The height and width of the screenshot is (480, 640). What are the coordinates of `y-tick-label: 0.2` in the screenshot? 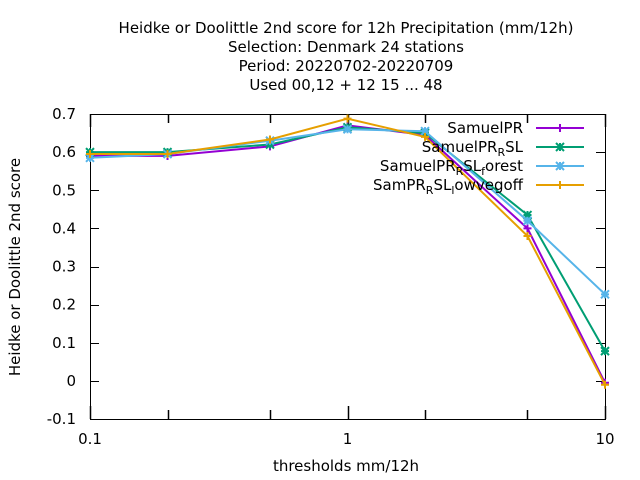 It's located at (64, 305).